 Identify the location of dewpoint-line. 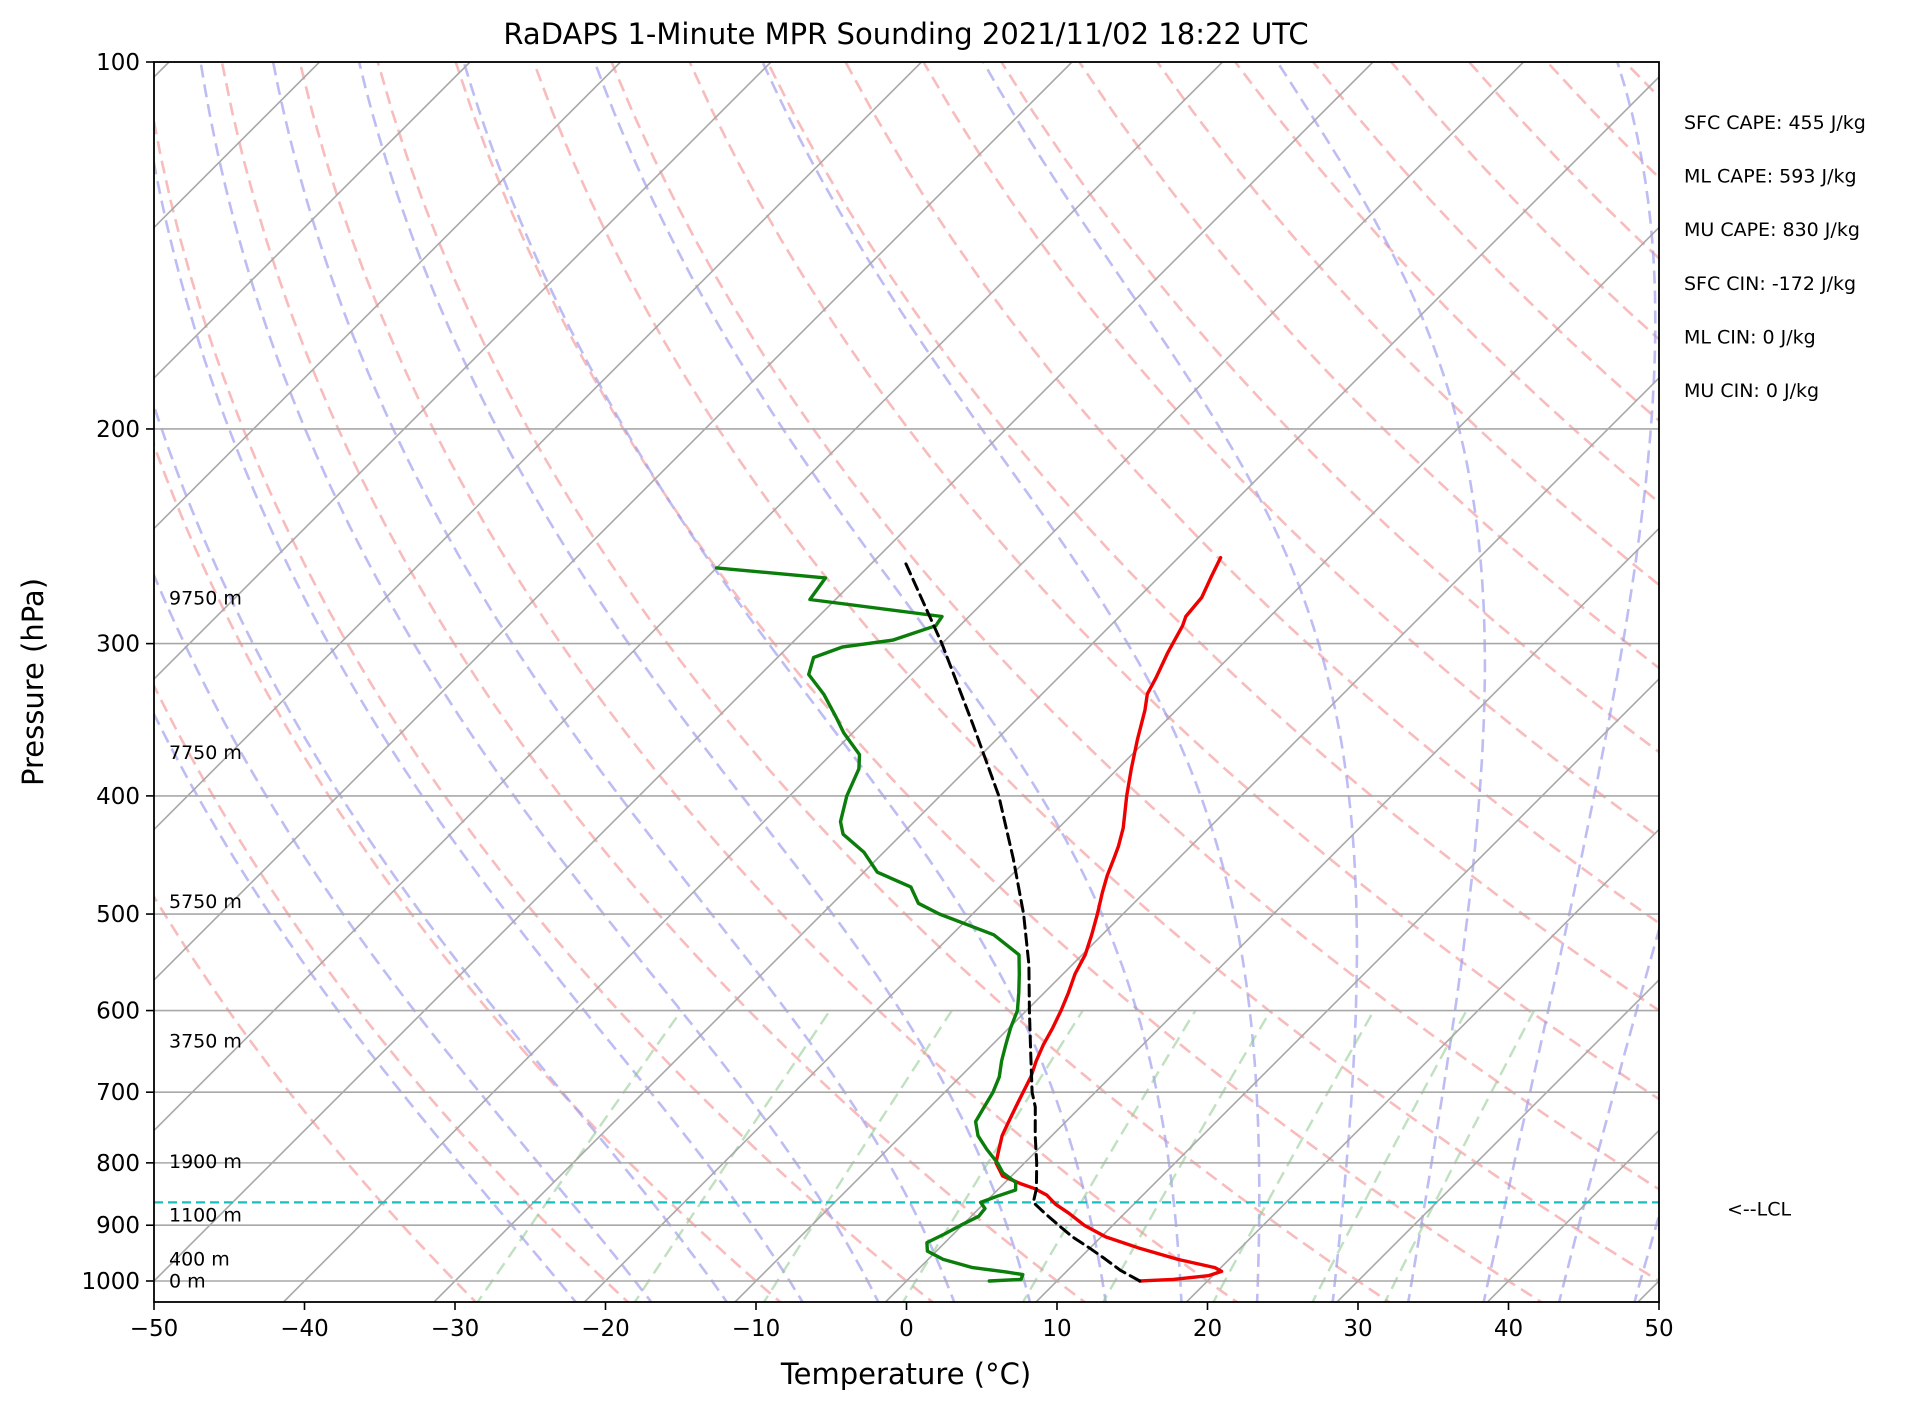
(869, 924).